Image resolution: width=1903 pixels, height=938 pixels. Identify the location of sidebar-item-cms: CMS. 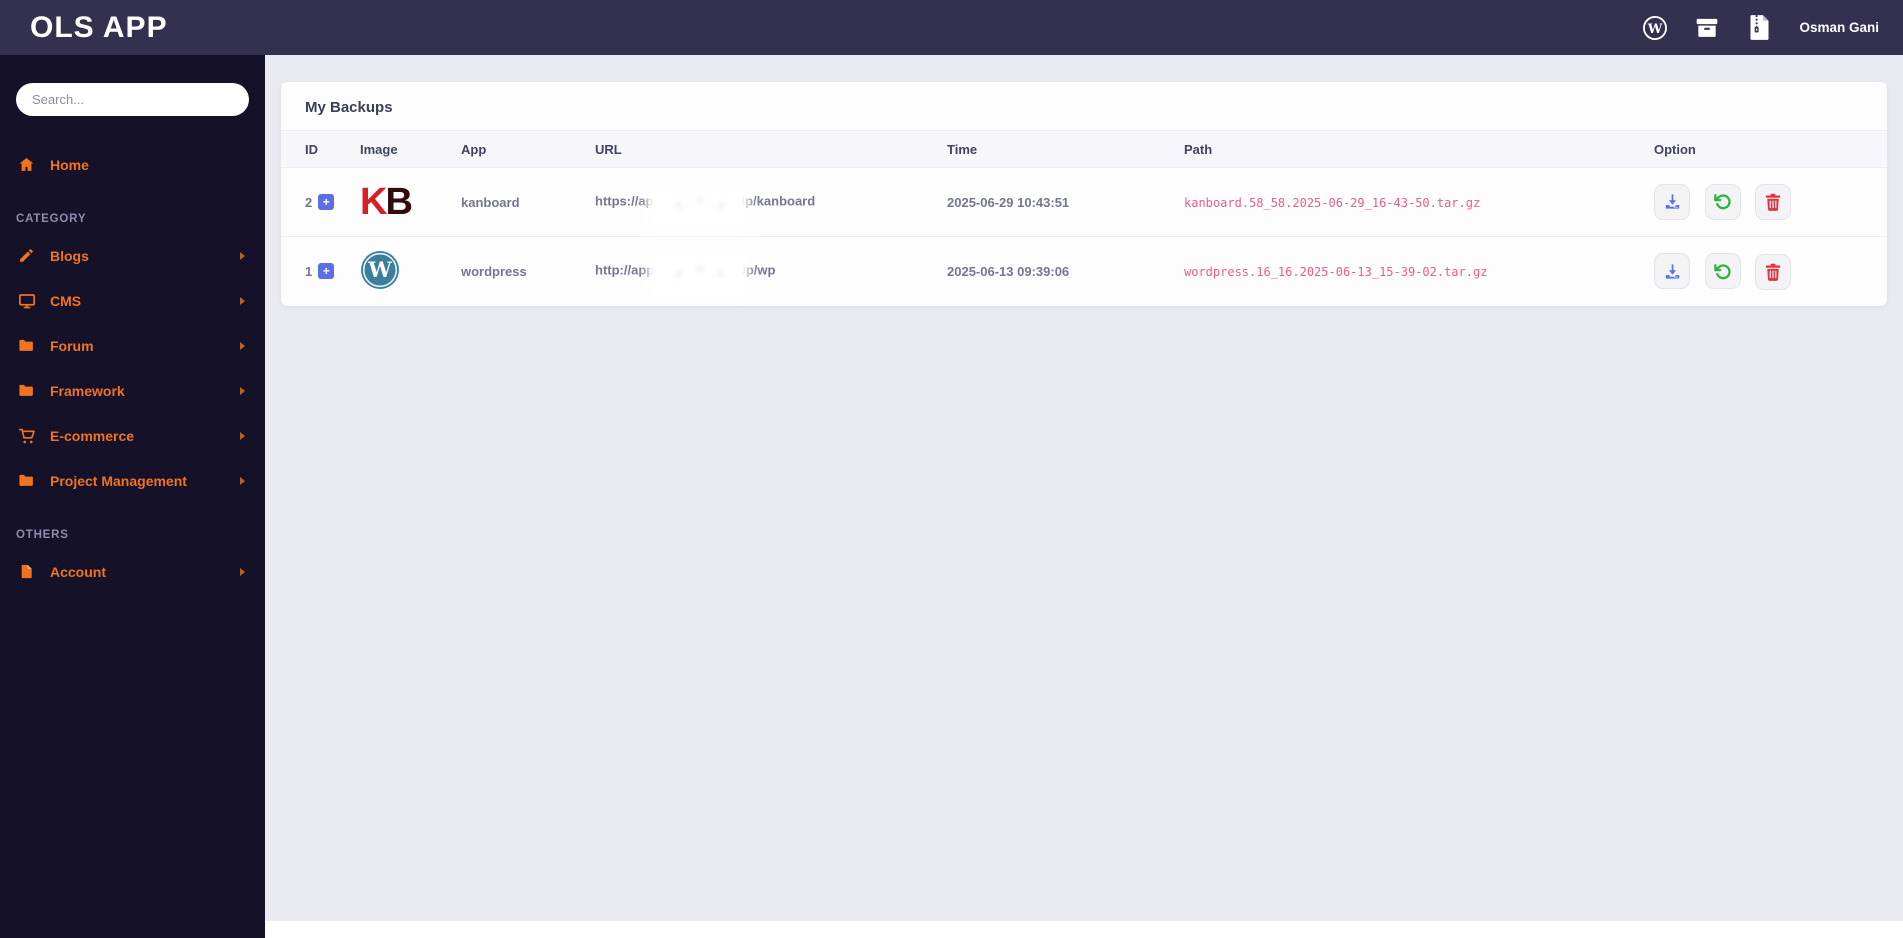
(132, 300).